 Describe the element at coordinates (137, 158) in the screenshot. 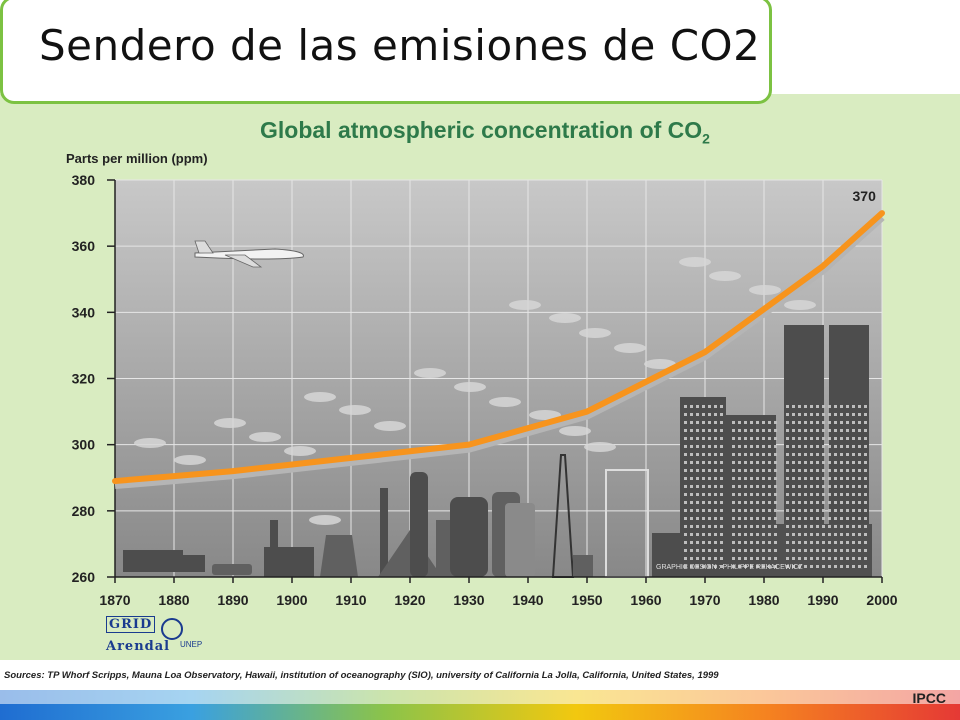

I see `y-axis-label: Parts per million (ppm)` at that location.